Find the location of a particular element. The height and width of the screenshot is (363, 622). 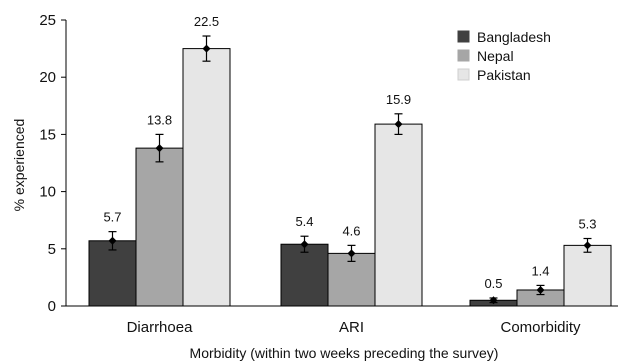

y-tick-label: 0 is located at coordinates (52, 306).